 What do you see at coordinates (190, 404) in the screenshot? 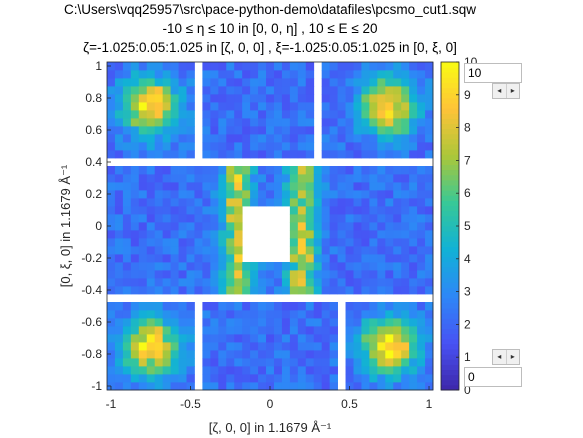
I see `x-tick-label: -0.5` at bounding box center [190, 404].